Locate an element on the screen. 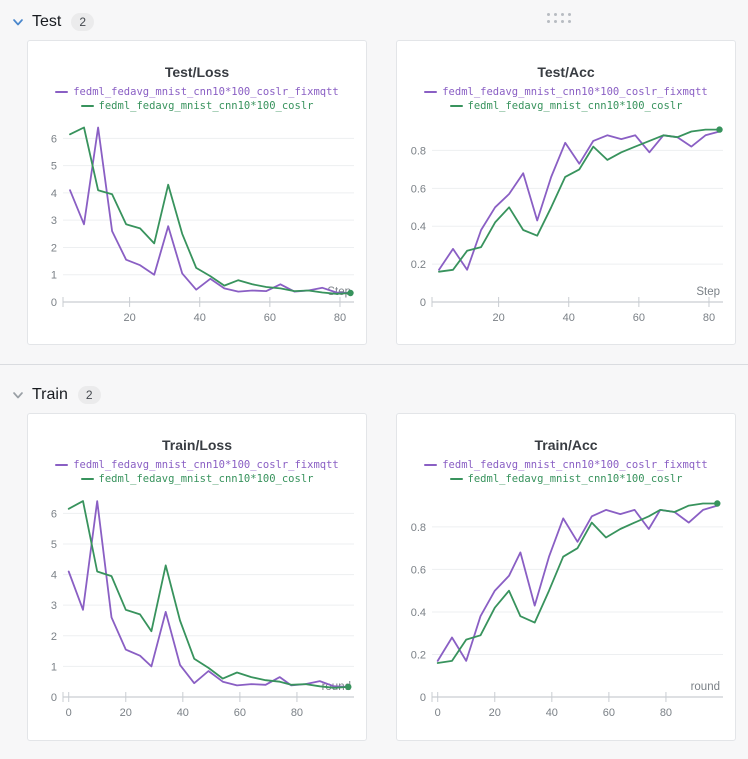  chart-title: Train/Acc is located at coordinates (566, 445).